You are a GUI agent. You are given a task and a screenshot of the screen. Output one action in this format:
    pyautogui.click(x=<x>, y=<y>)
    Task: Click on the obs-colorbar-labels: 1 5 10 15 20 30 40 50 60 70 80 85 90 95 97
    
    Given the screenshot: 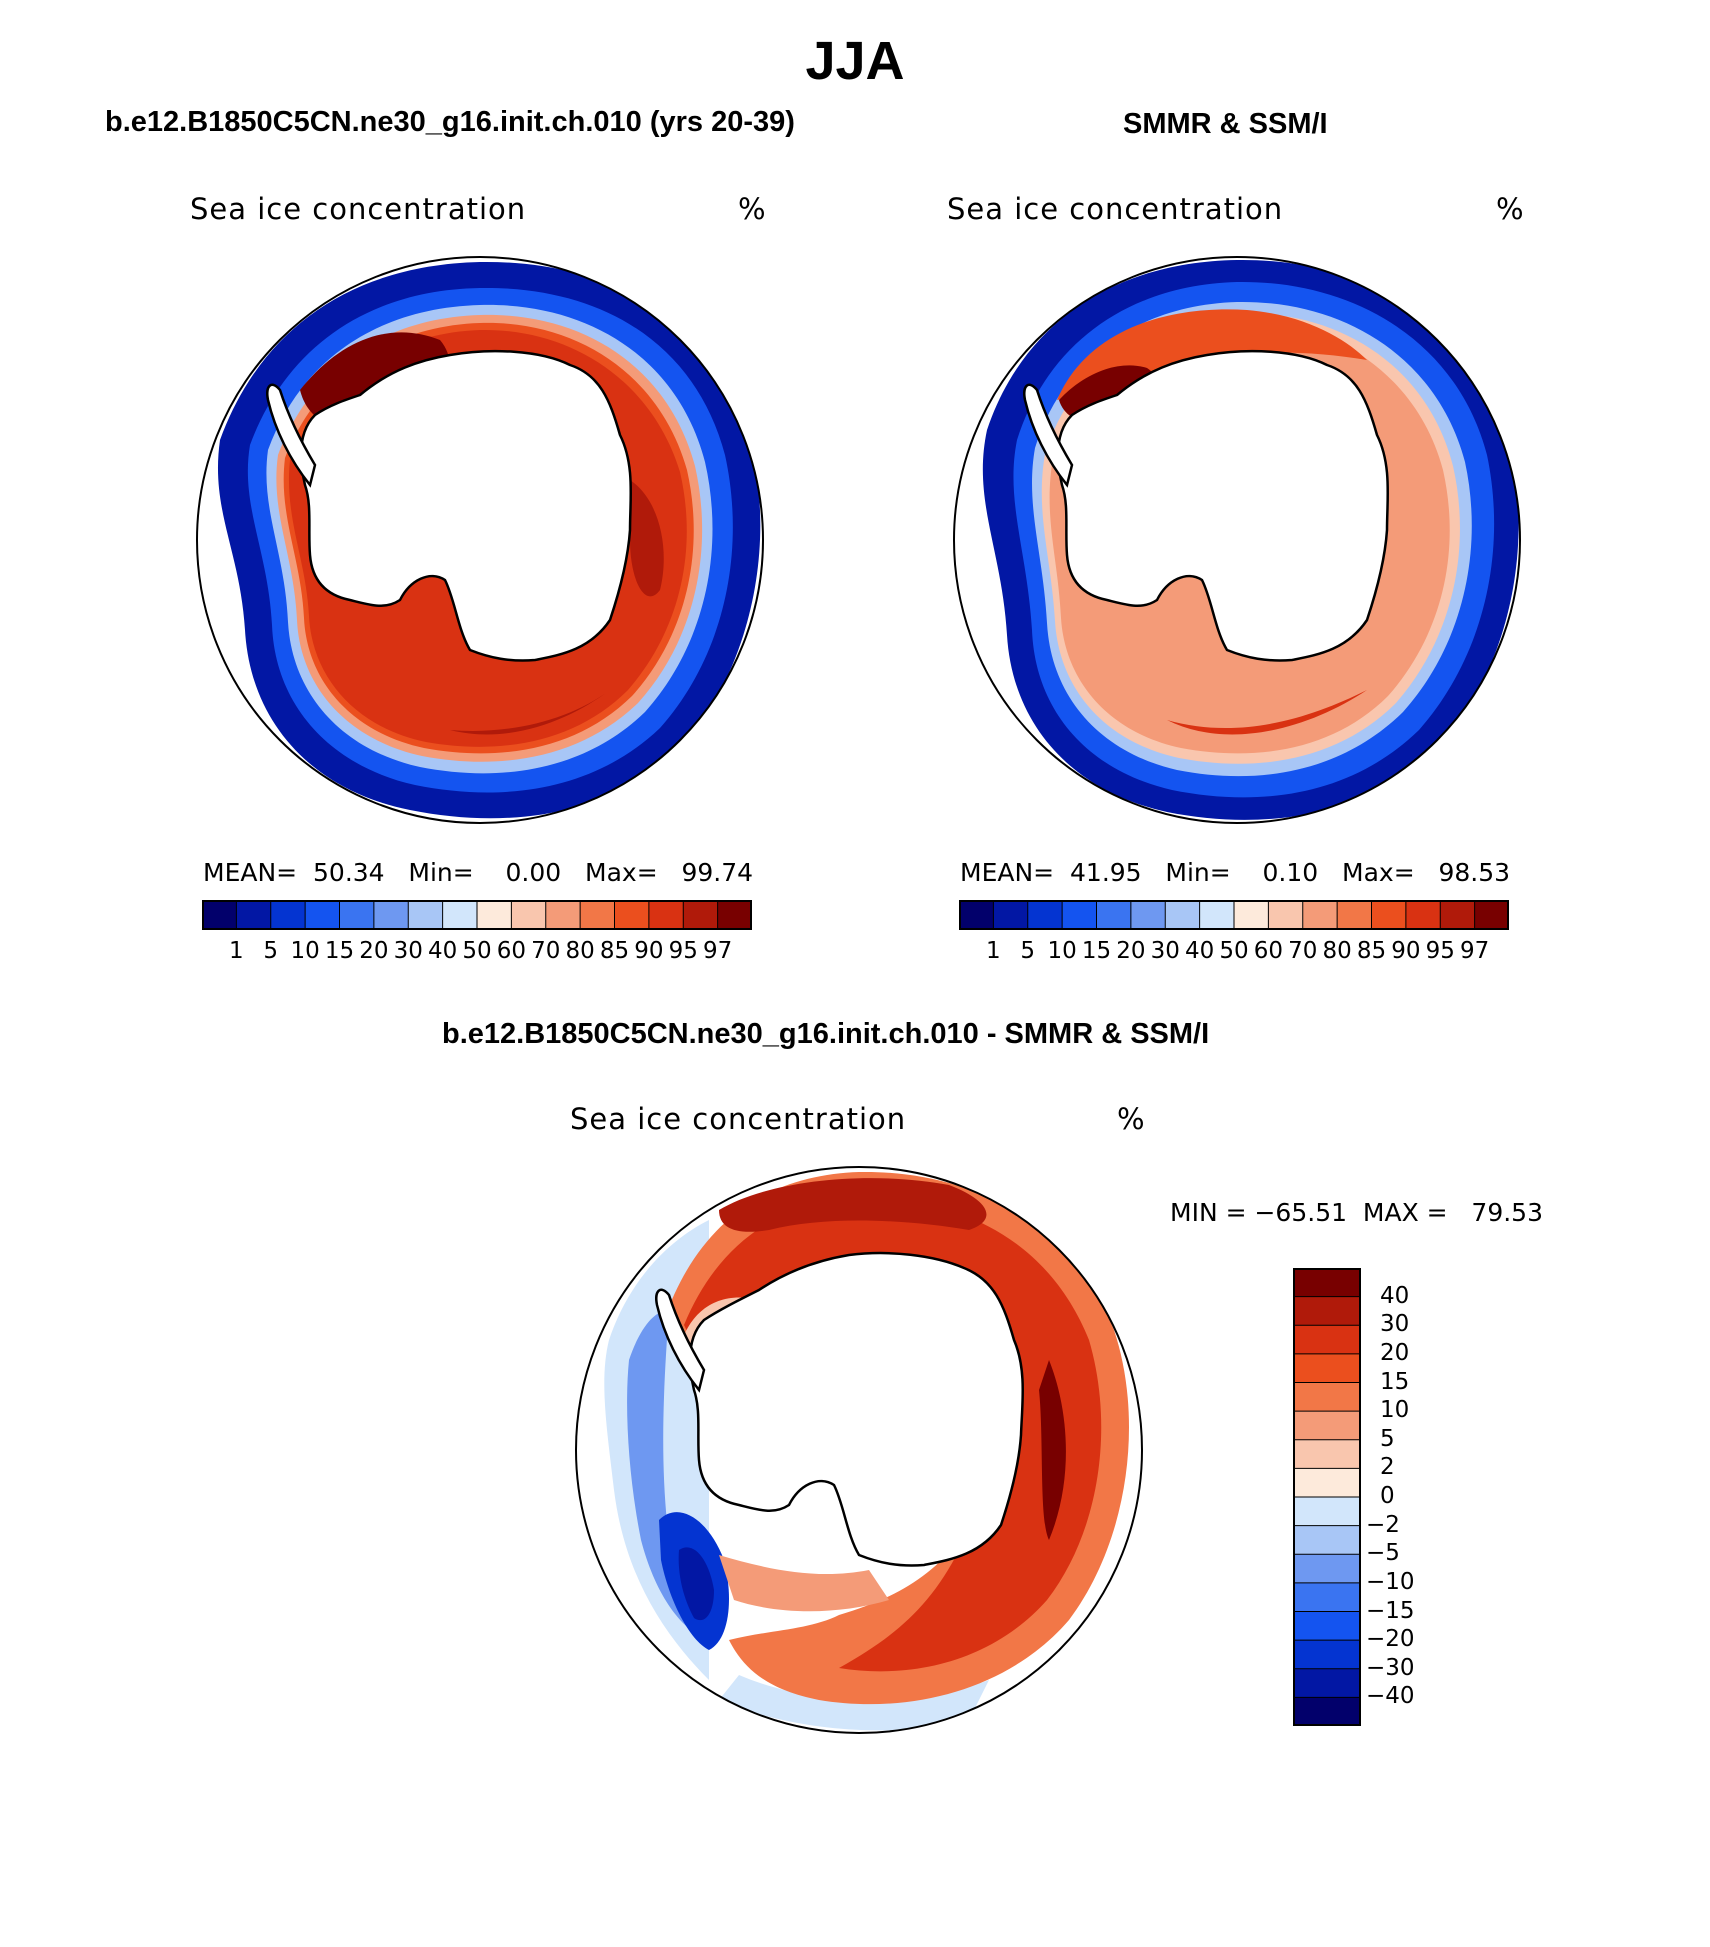 What is the action you would take?
    pyautogui.click(x=1234, y=953)
    